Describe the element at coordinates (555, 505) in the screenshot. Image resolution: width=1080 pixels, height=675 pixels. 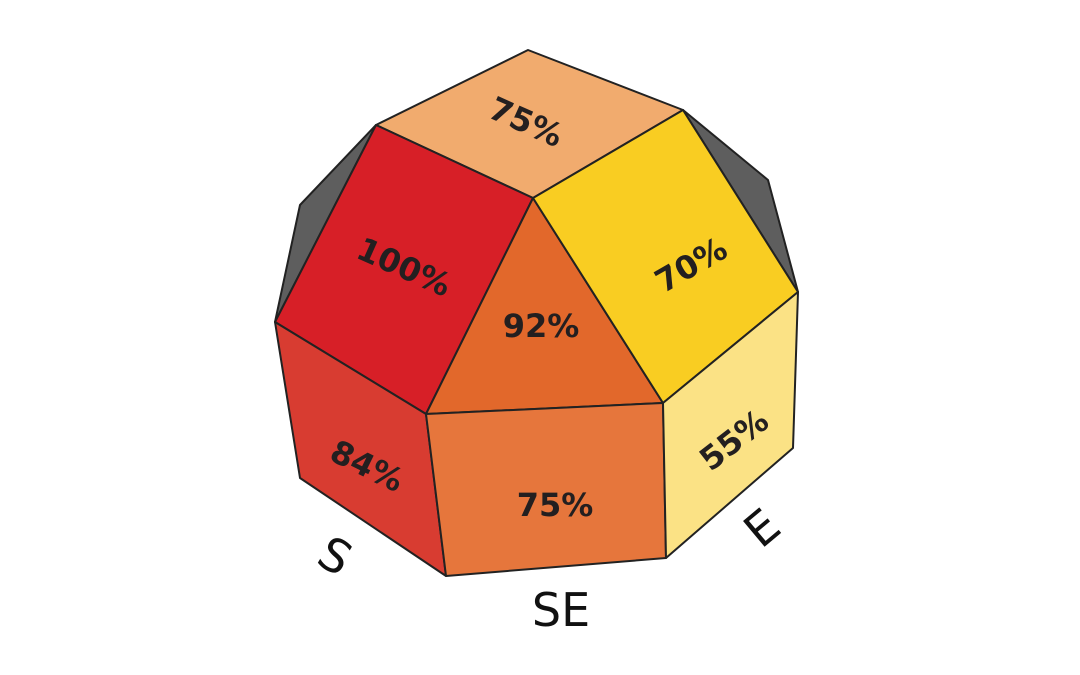
I see `label-lower-center: 75%` at that location.